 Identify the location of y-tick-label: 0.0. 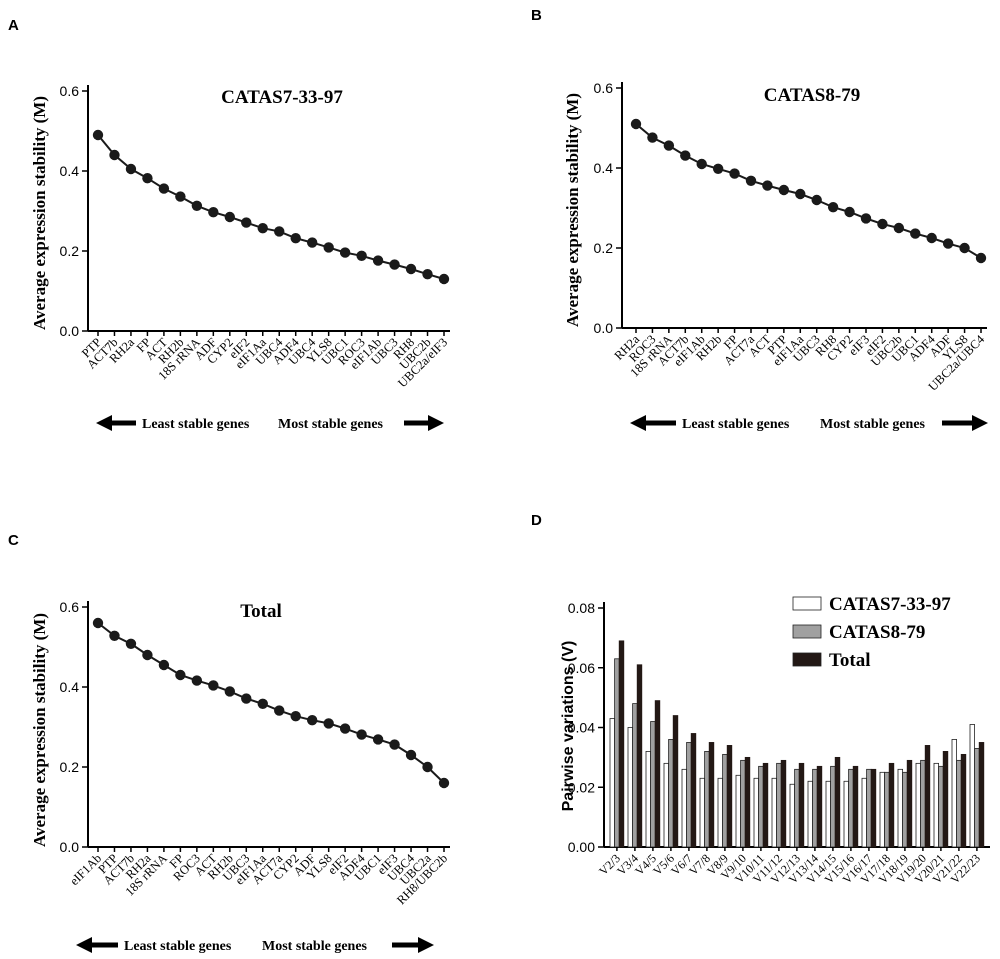
(70, 331).